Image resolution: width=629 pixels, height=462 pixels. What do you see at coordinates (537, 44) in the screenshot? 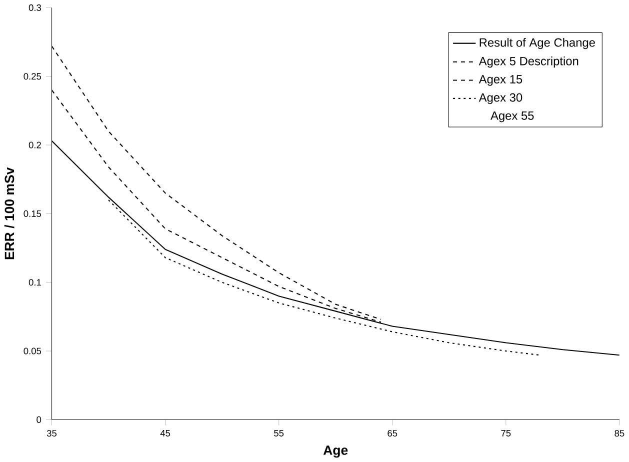
I see `legend-label: Result of Age Change` at bounding box center [537, 44].